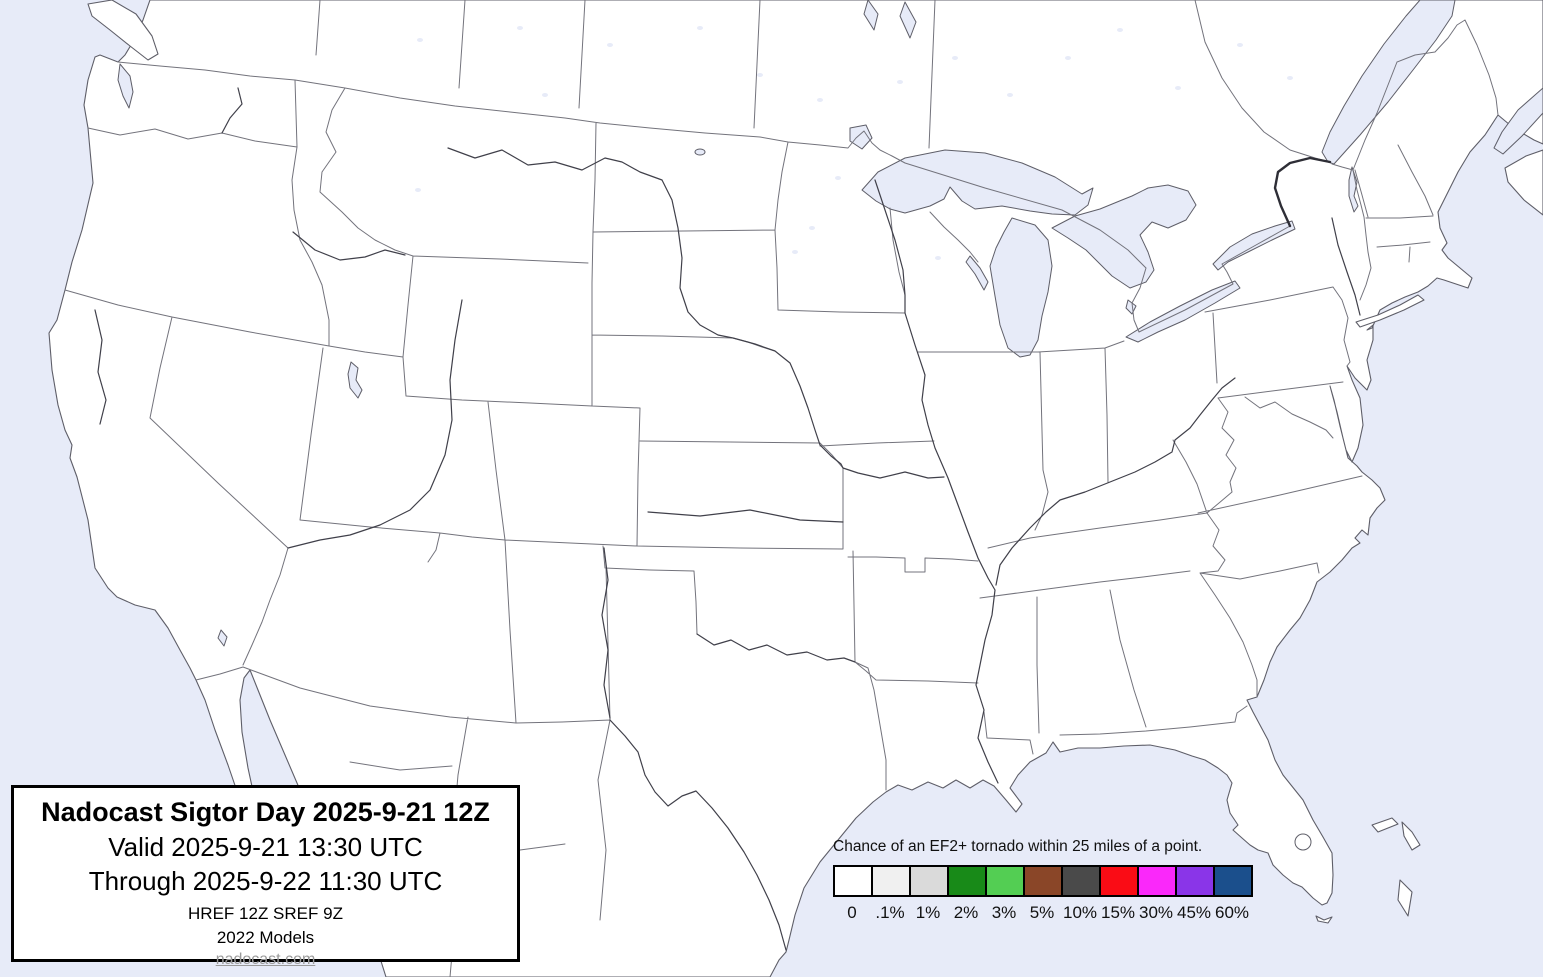 The width and height of the screenshot is (1543, 977). What do you see at coordinates (1124, 236) in the screenshot?
I see `lake-huron-georgian-bay` at bounding box center [1124, 236].